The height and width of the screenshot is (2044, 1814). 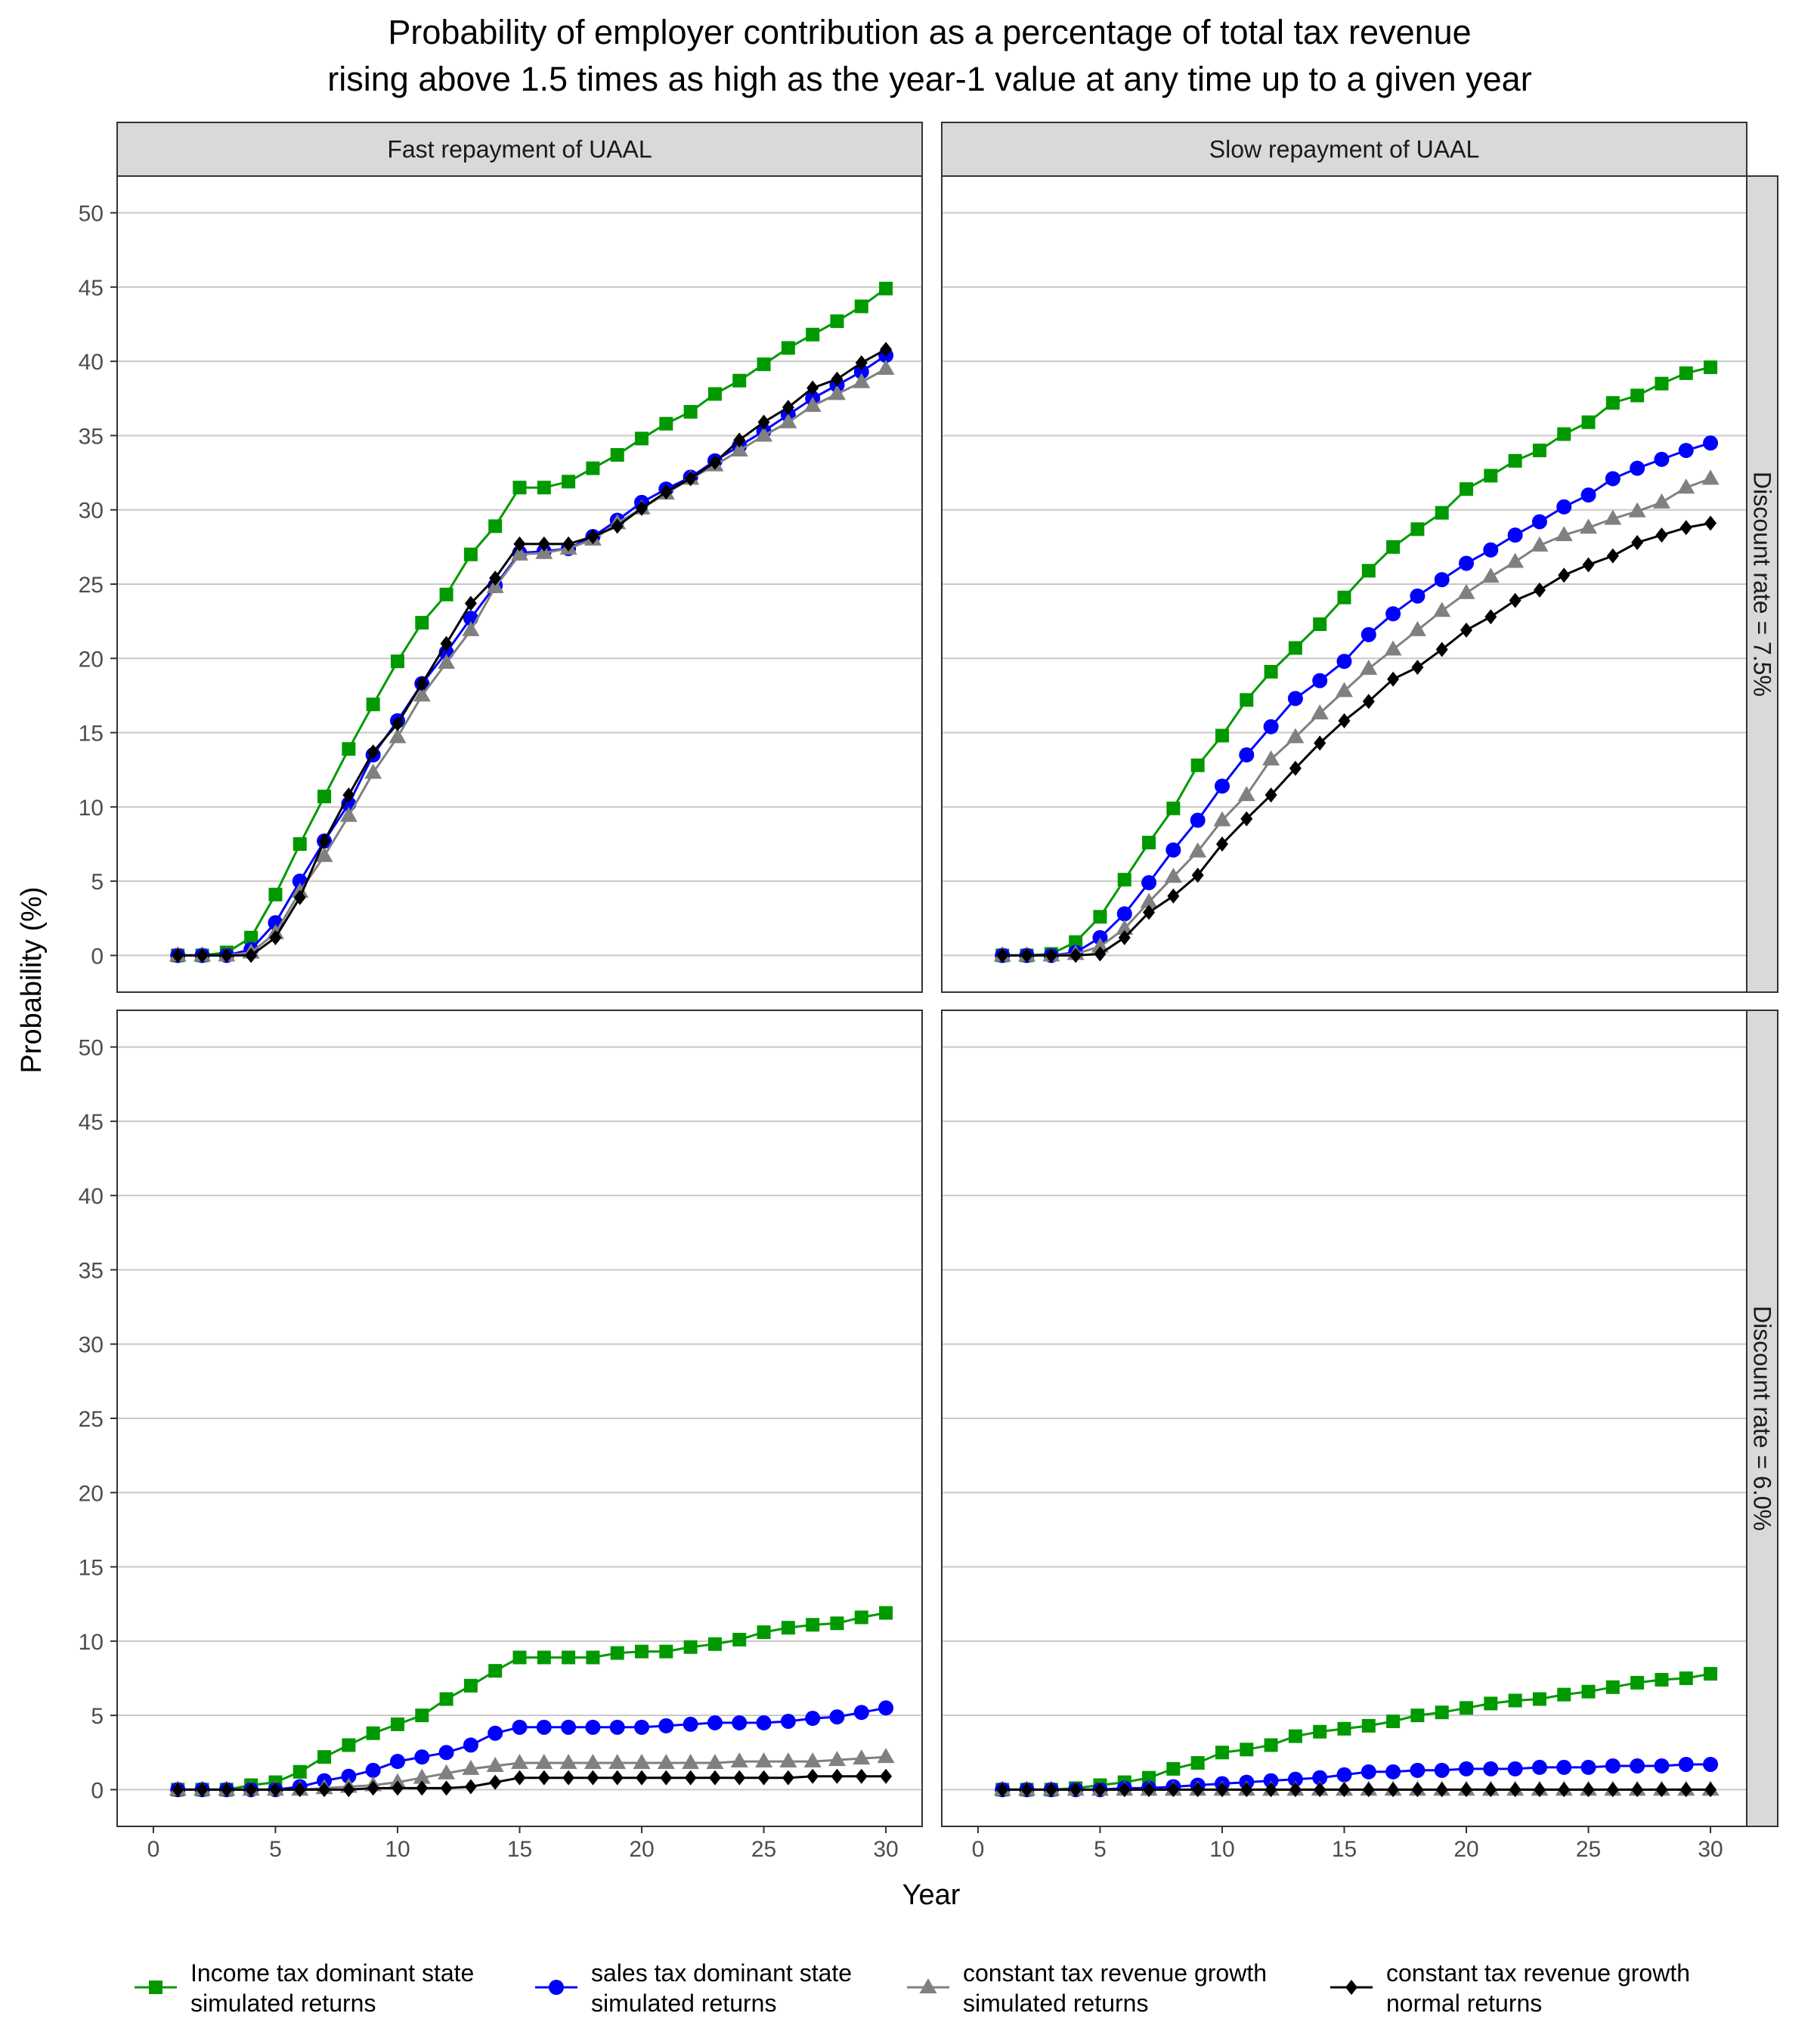 I want to click on y-tick-label: 30, so click(x=91, y=511).